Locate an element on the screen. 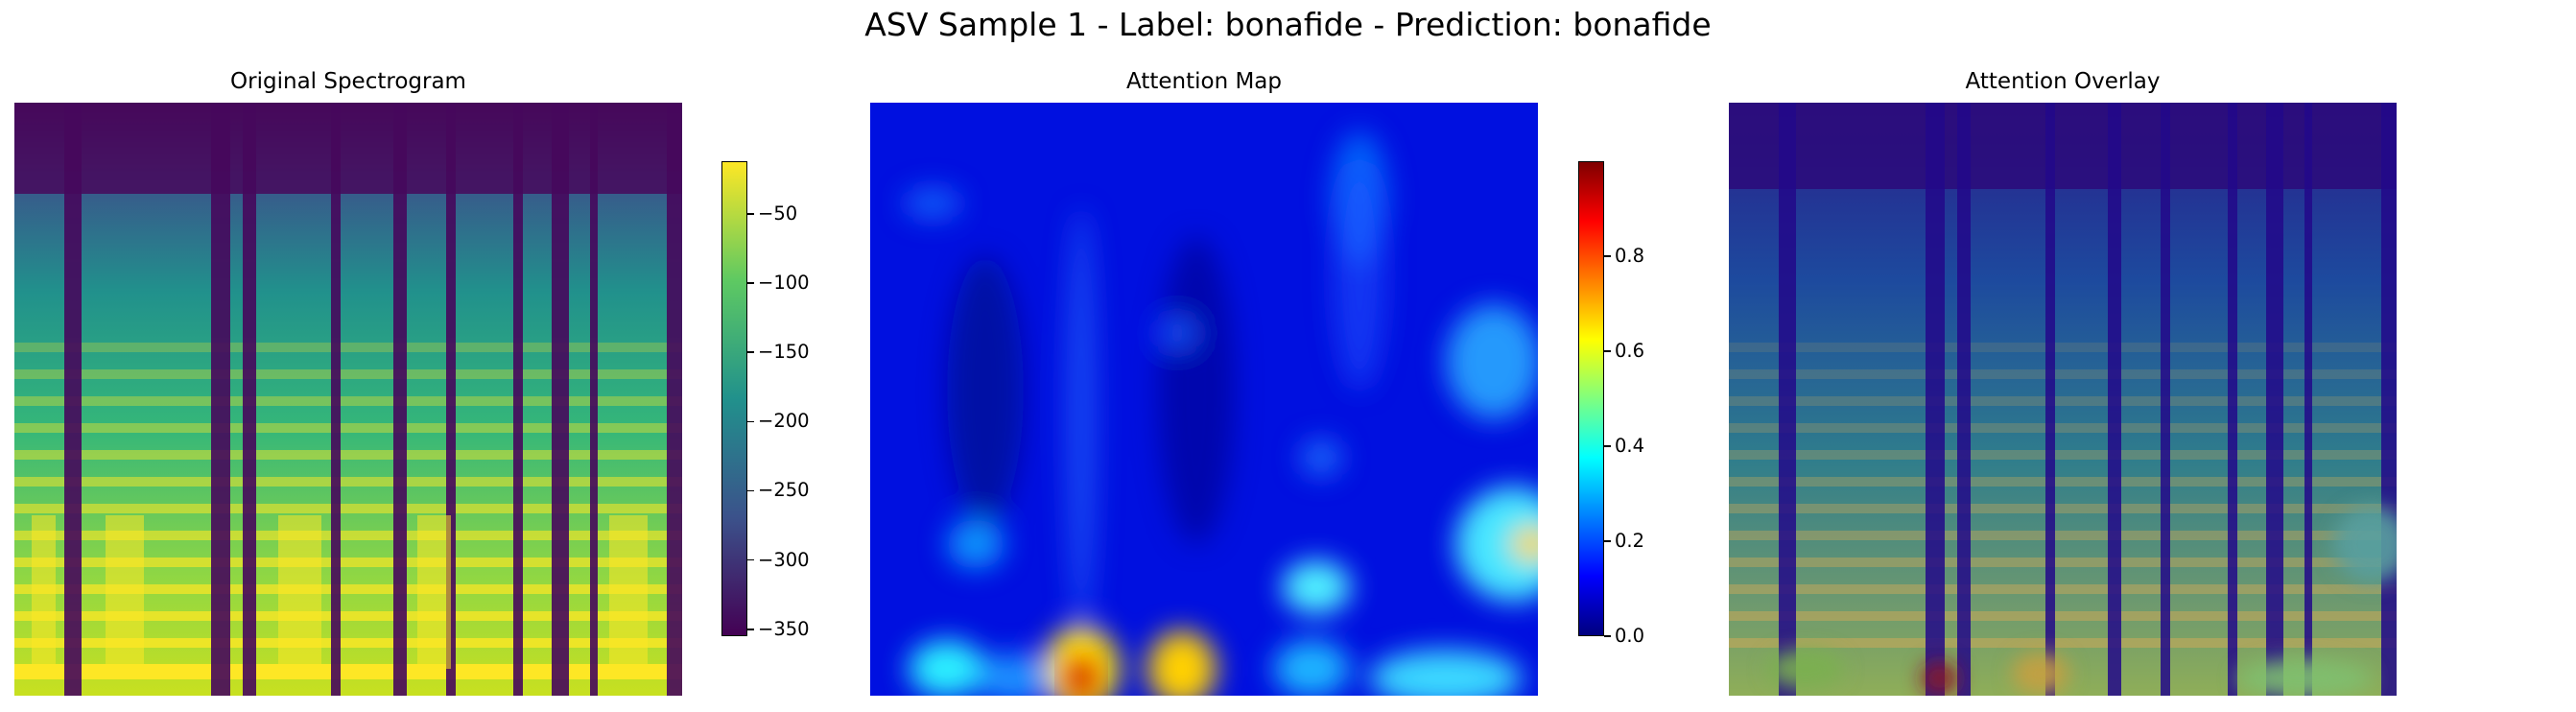 The image size is (2576, 712). panel-title-overlay: Attention Overlay is located at coordinates (2063, 82).